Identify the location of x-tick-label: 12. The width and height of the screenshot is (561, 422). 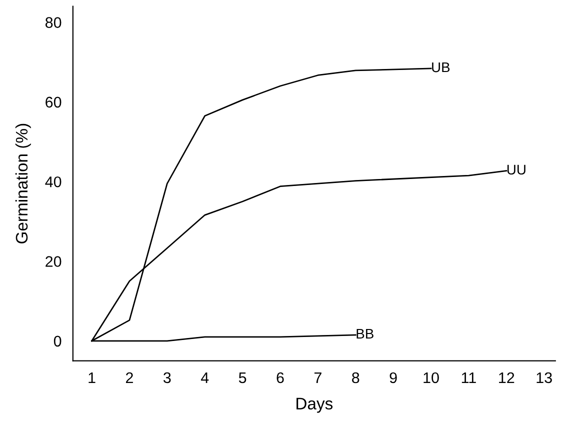
(506, 377).